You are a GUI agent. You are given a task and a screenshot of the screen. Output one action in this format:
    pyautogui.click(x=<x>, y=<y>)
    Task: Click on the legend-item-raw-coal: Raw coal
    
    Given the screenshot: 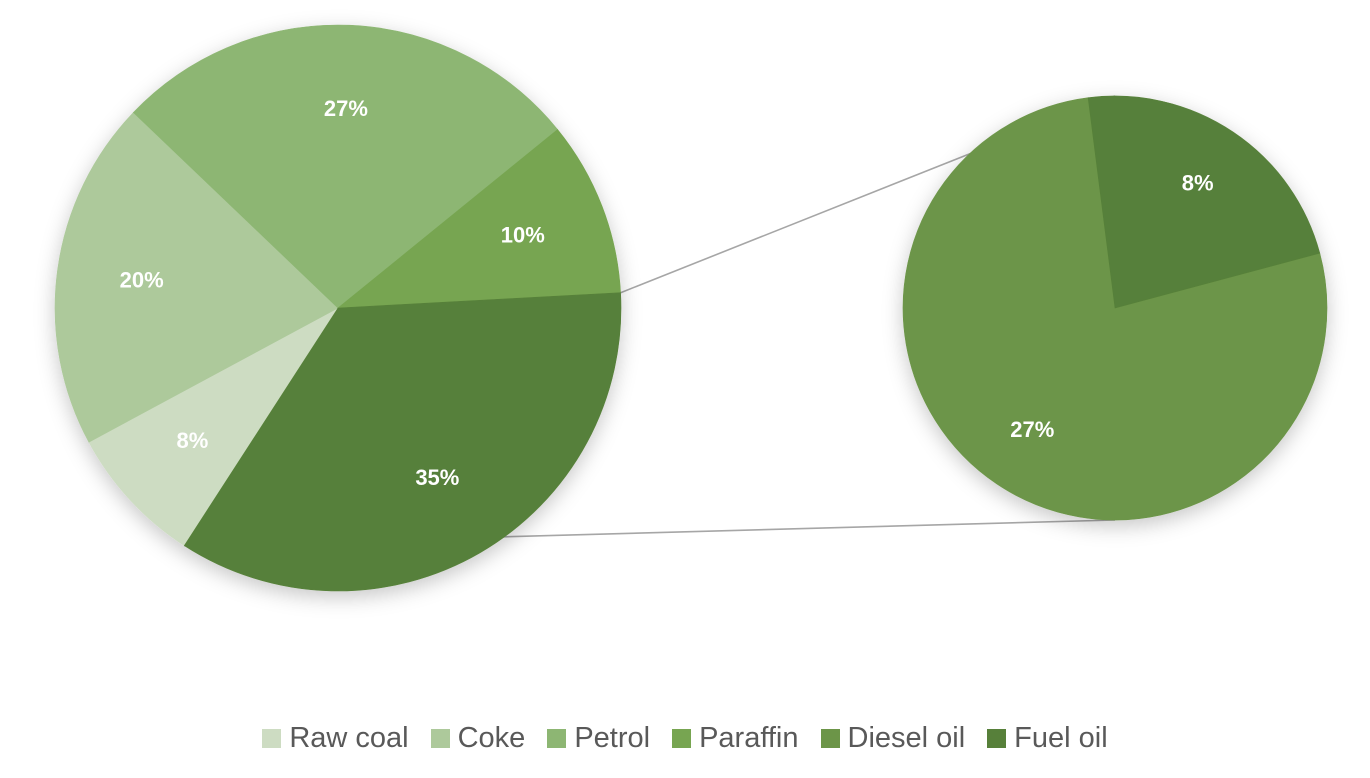 What is the action you would take?
    pyautogui.click(x=335, y=738)
    